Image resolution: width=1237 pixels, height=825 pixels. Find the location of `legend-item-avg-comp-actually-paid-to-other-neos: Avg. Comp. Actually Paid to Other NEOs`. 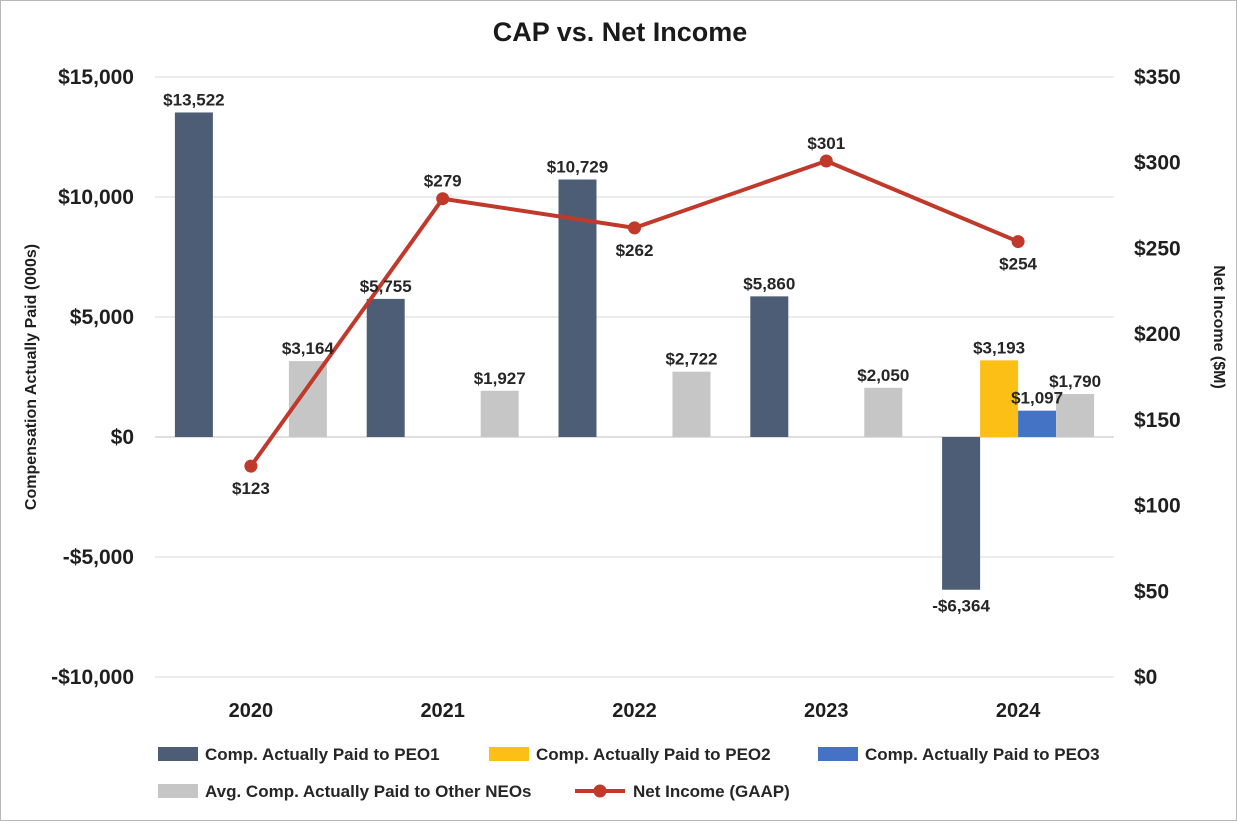

legend-item-avg-comp-actually-paid-to-other-neos: Avg. Comp. Actually Paid to Other NEOs is located at coordinates (345, 791).